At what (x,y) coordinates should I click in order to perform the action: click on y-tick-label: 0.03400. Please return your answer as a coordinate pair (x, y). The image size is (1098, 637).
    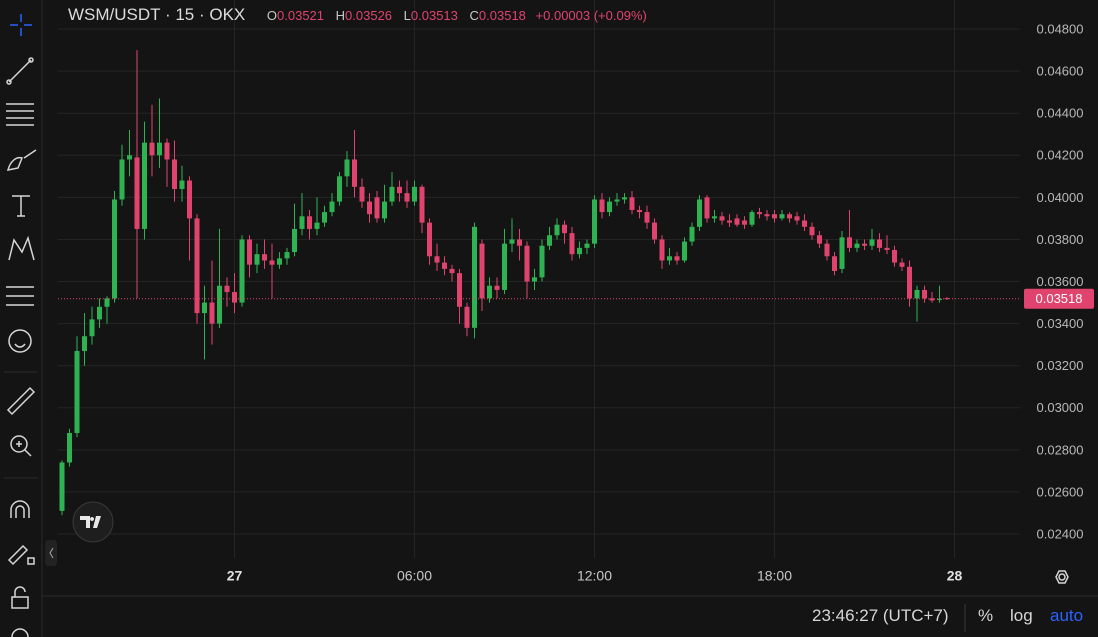
    Looking at the image, I should click on (1060, 323).